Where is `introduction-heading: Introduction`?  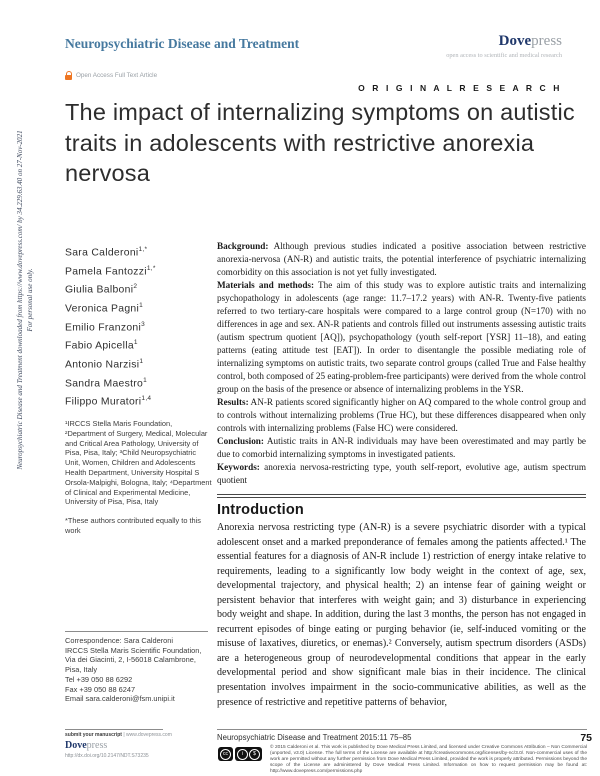 introduction-heading: Introduction is located at coordinates (260, 510).